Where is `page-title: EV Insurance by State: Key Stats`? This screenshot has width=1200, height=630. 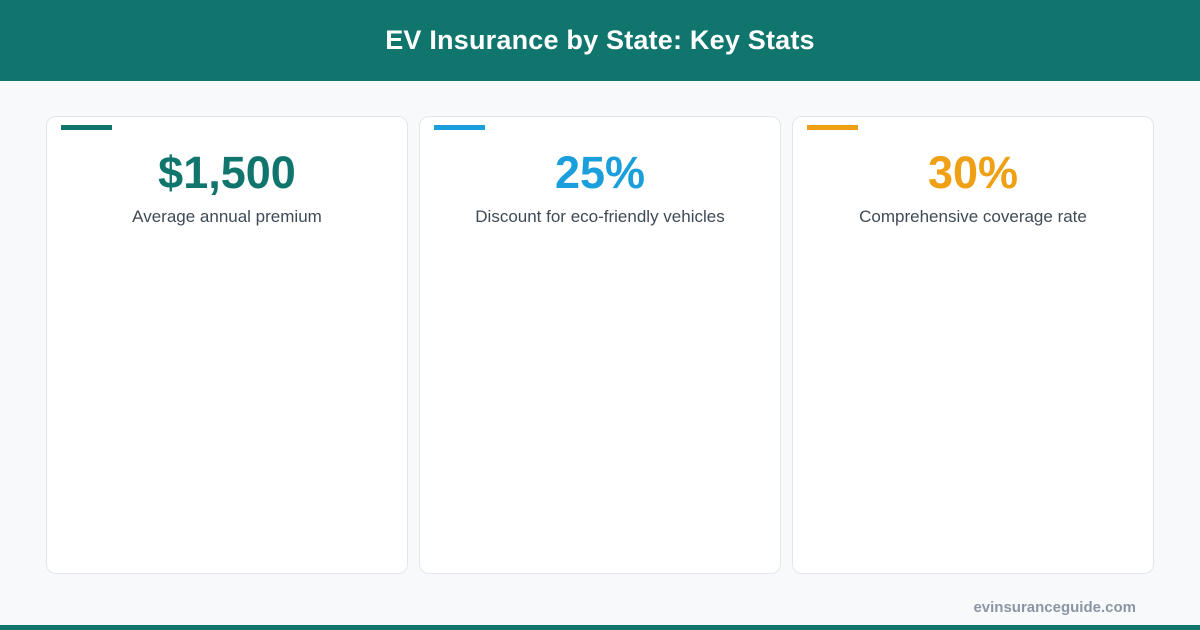 page-title: EV Insurance by State: Key Stats is located at coordinates (600, 40).